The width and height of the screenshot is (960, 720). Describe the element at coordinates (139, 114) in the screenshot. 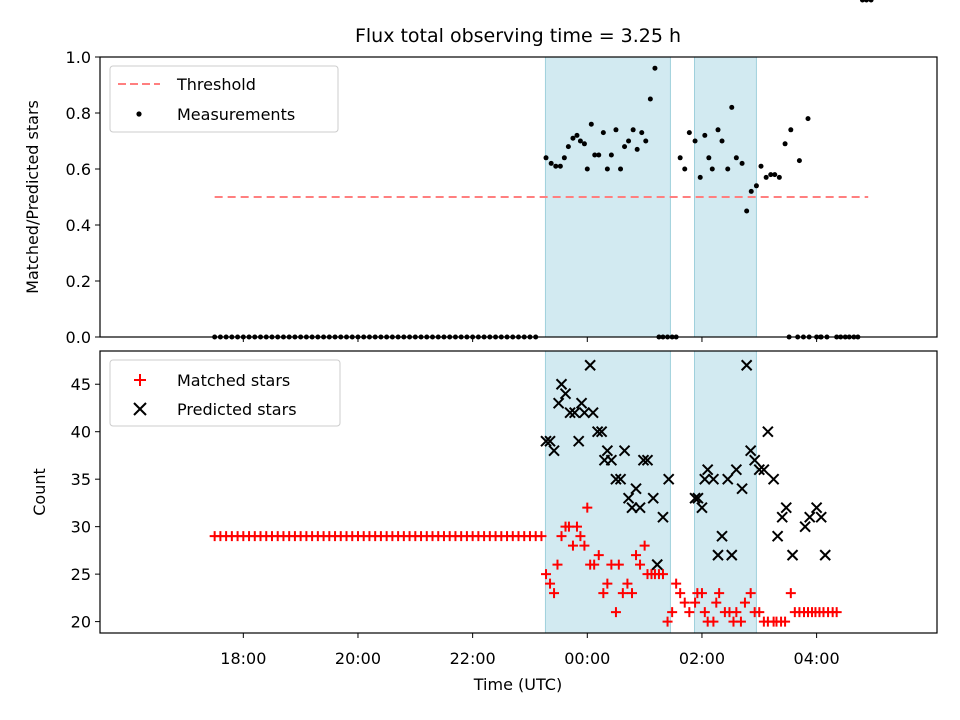

I see `measurements-legend-swatch` at that location.